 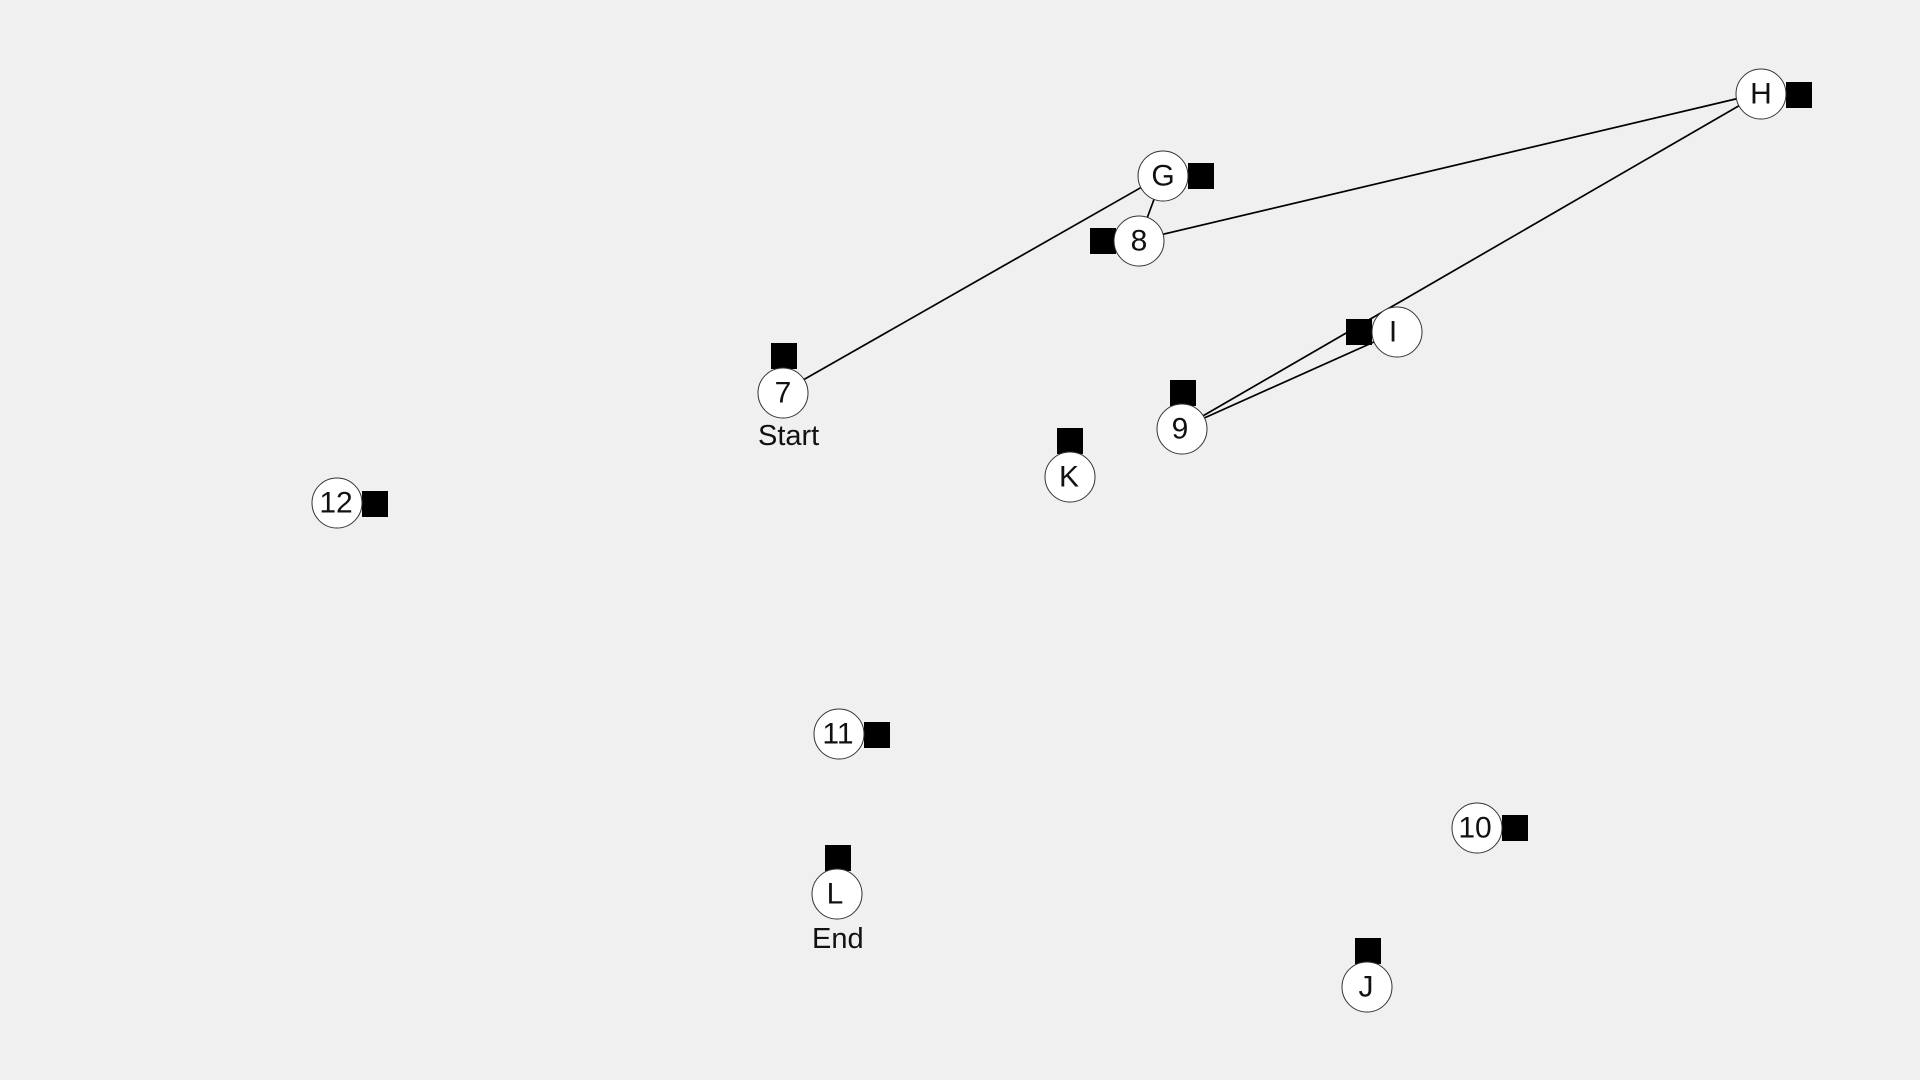 I want to click on node-8: 8, so click(x=1139, y=241).